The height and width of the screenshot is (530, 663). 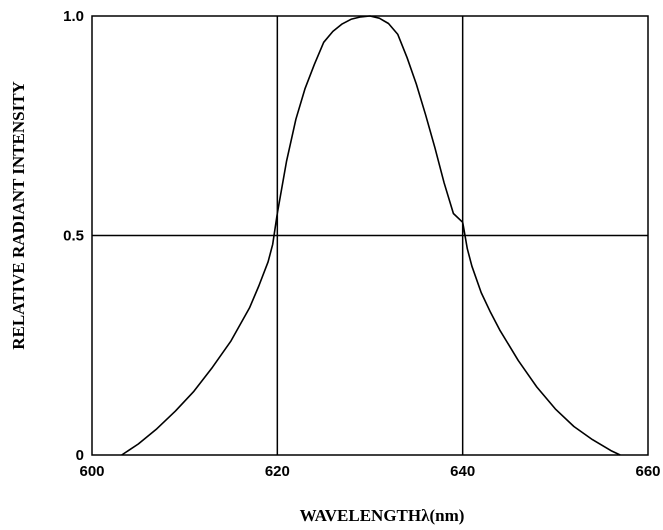 What do you see at coordinates (277, 471) in the screenshot?
I see `x-tick-label: 620` at bounding box center [277, 471].